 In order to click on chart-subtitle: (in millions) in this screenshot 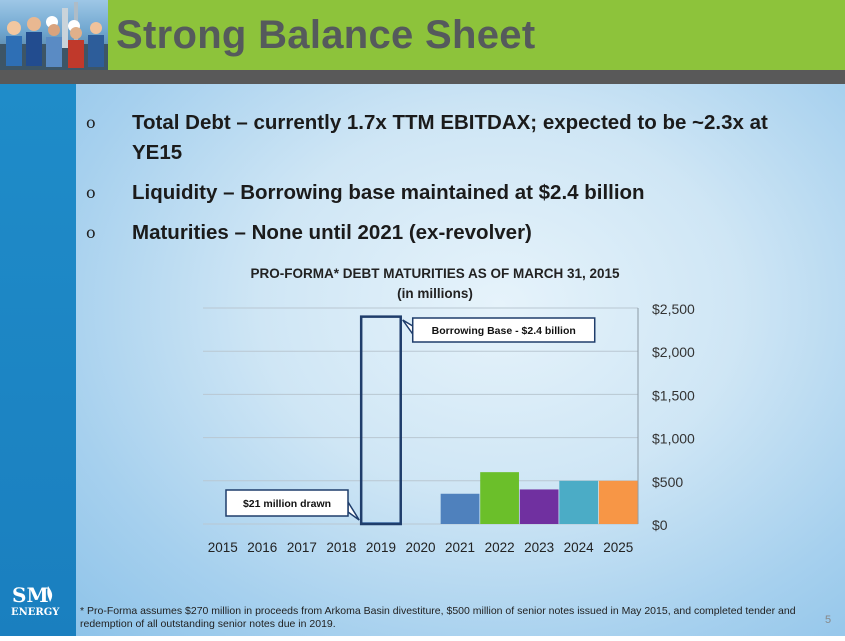, I will do `click(435, 293)`.